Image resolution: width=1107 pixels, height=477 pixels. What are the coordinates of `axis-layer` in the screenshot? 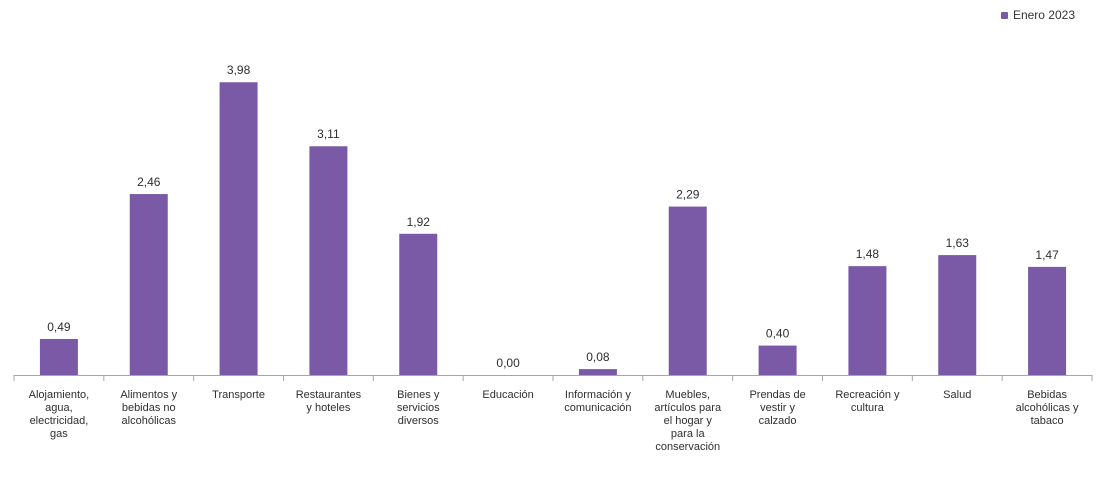 It's located at (553, 378).